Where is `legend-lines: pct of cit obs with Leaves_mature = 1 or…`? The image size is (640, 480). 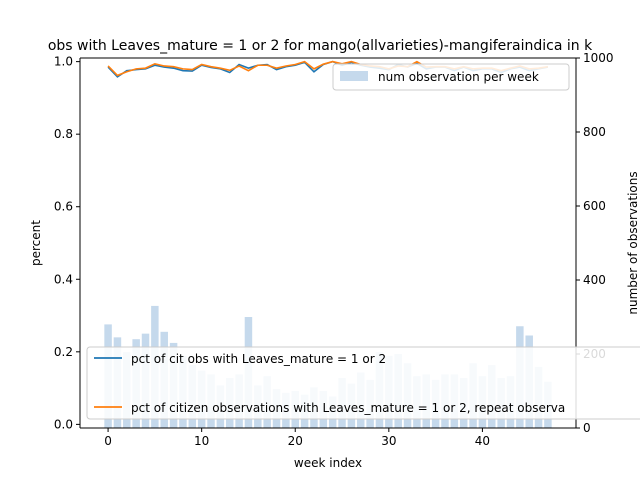 legend-lines: pct of cit obs with Leaves_mature = 1 or… is located at coordinates (363, 383).